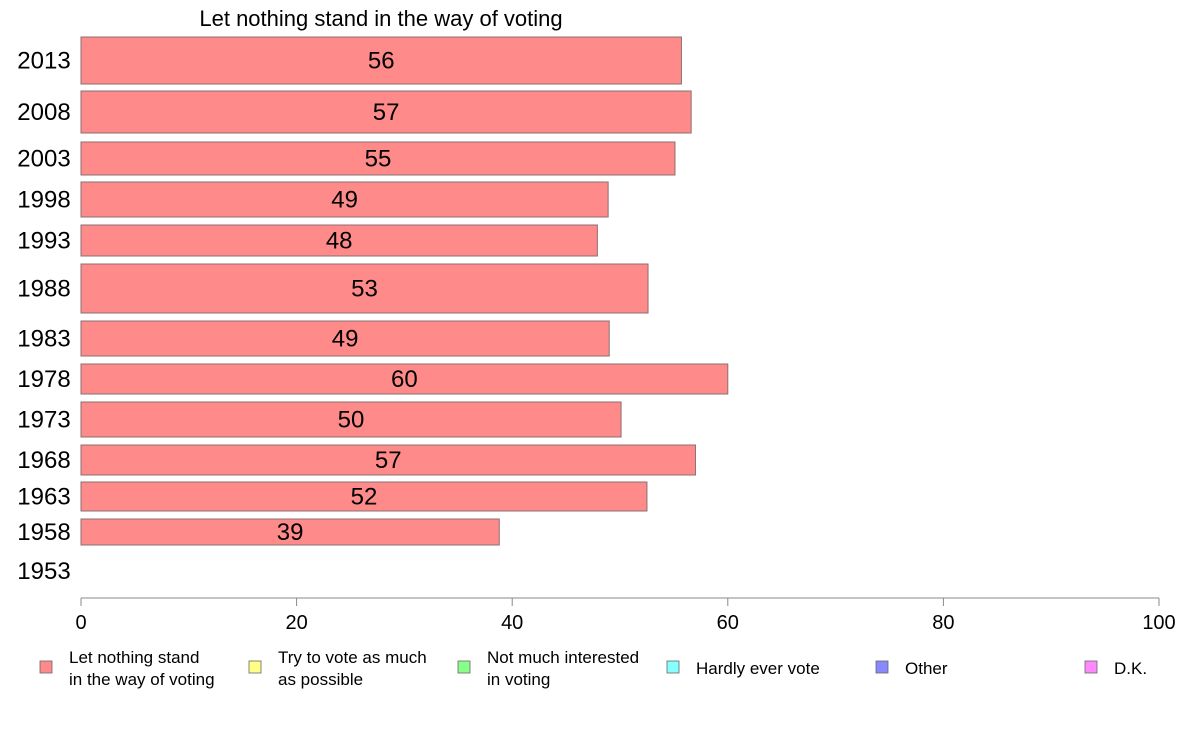 The height and width of the screenshot is (736, 1188). What do you see at coordinates (43, 200) in the screenshot?
I see `category-label-1998: 1998` at bounding box center [43, 200].